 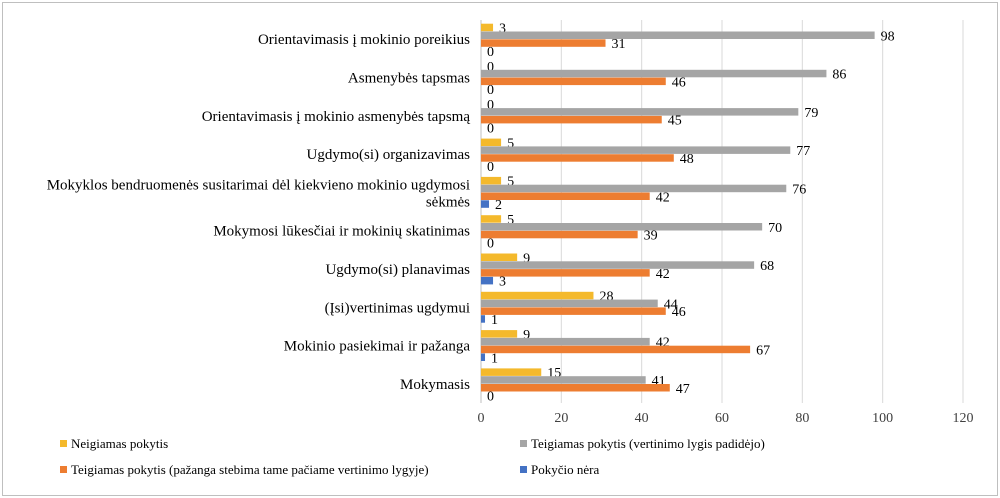 I want to click on x-tick-label: 60, so click(x=722, y=418).